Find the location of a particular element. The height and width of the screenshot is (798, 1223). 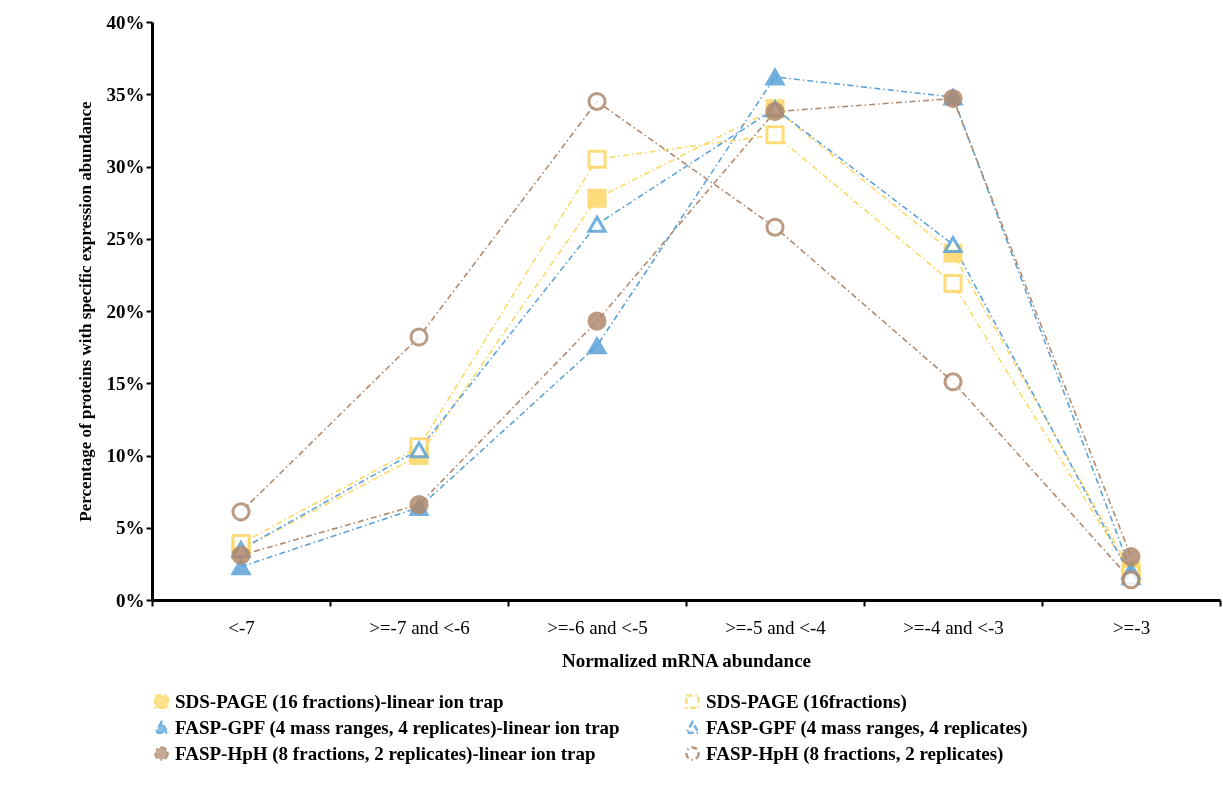

legend-label: FASP-HpH (8 fractions, 2 replicates) is located at coordinates (855, 753).